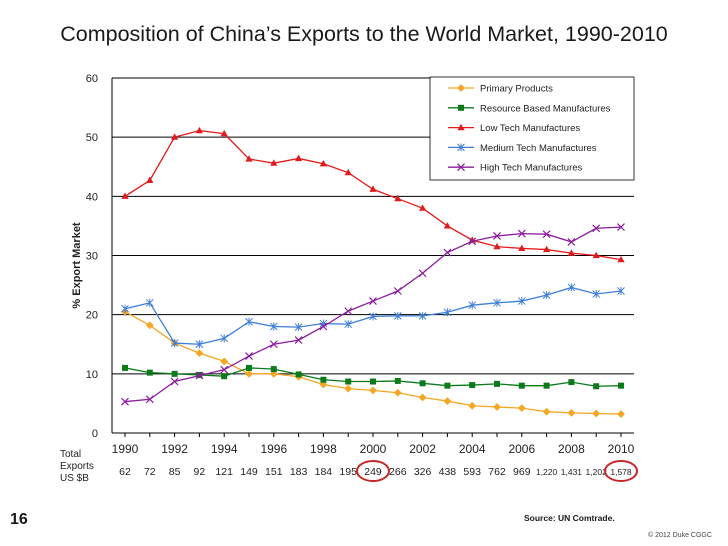 This screenshot has height=546, width=728. I want to click on source-note: Source: UN Comtrade., so click(569, 518).